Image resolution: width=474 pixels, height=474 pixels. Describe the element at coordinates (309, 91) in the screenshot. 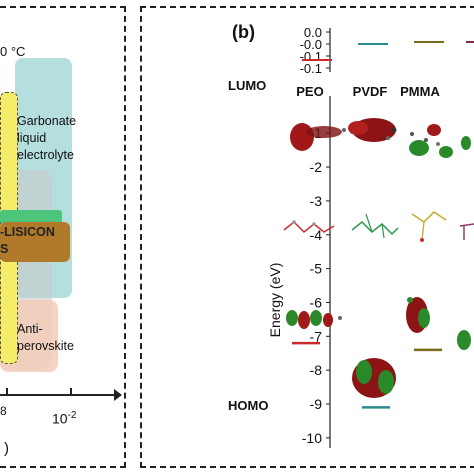

I see `column-header-peo: PEO` at that location.